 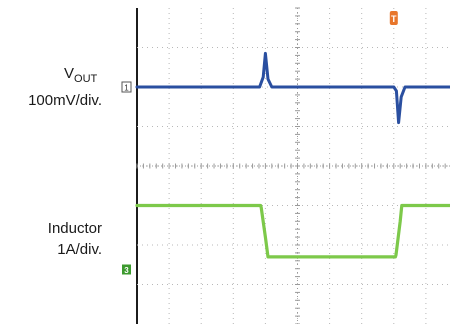 I want to click on trigger-marker-label: T, so click(x=394, y=19).